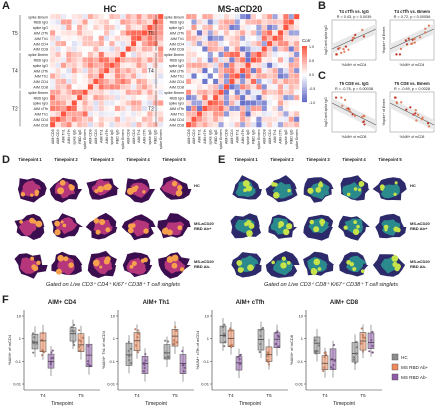 The image size is (440, 417). What do you see at coordinates (96, 136) in the screenshot?
I see `heatmap-col-label: AIM CD4` at bounding box center [96, 136].